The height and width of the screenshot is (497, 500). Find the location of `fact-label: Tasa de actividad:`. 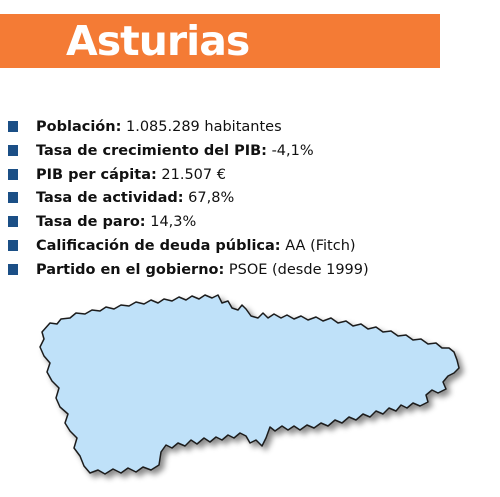

fact-label: Tasa de actividad: is located at coordinates (110, 198).